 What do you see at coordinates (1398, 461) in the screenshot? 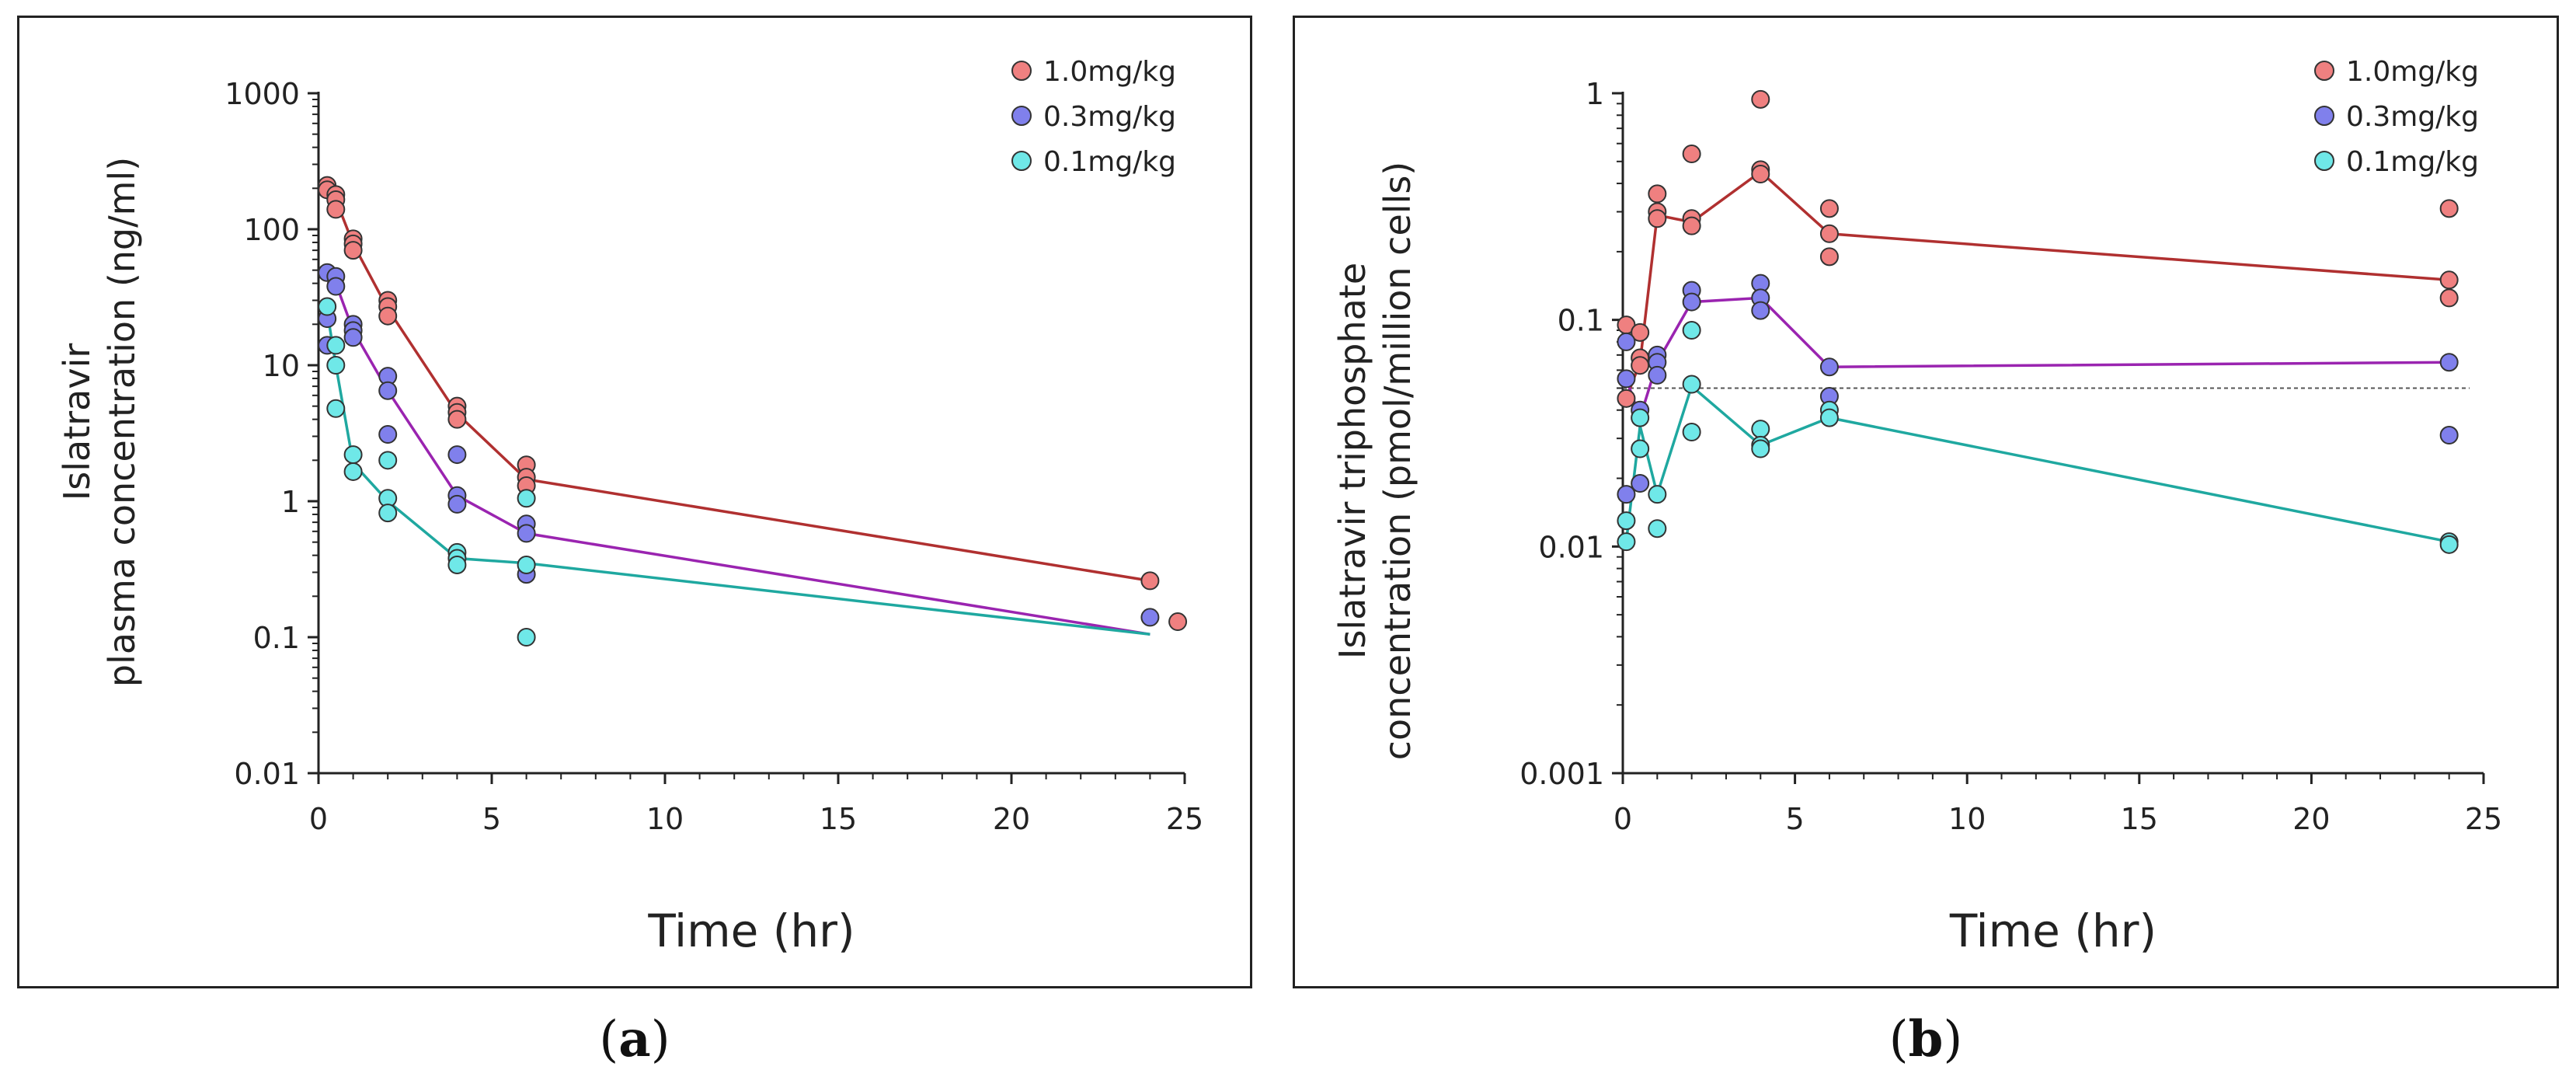
I see `y-axis-label-line2: concentration (pmol/million cells)` at bounding box center [1398, 461].